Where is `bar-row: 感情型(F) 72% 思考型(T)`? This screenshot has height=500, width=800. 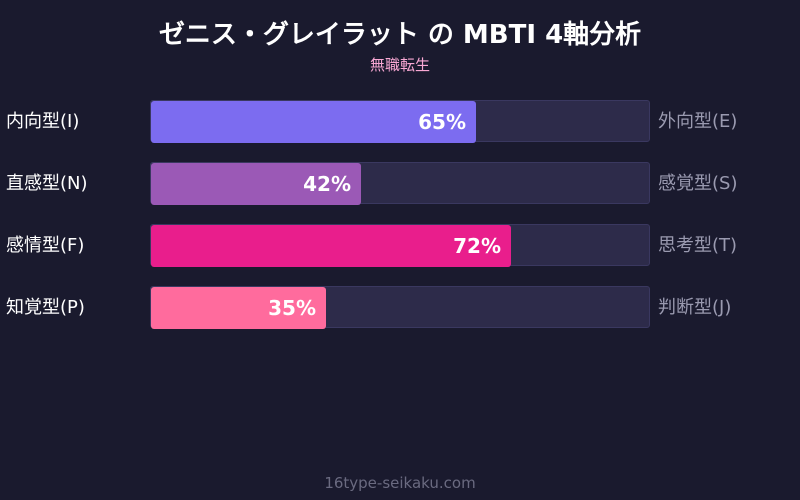
bar-row: 感情型(F) 72% 思考型(T) is located at coordinates (400, 246).